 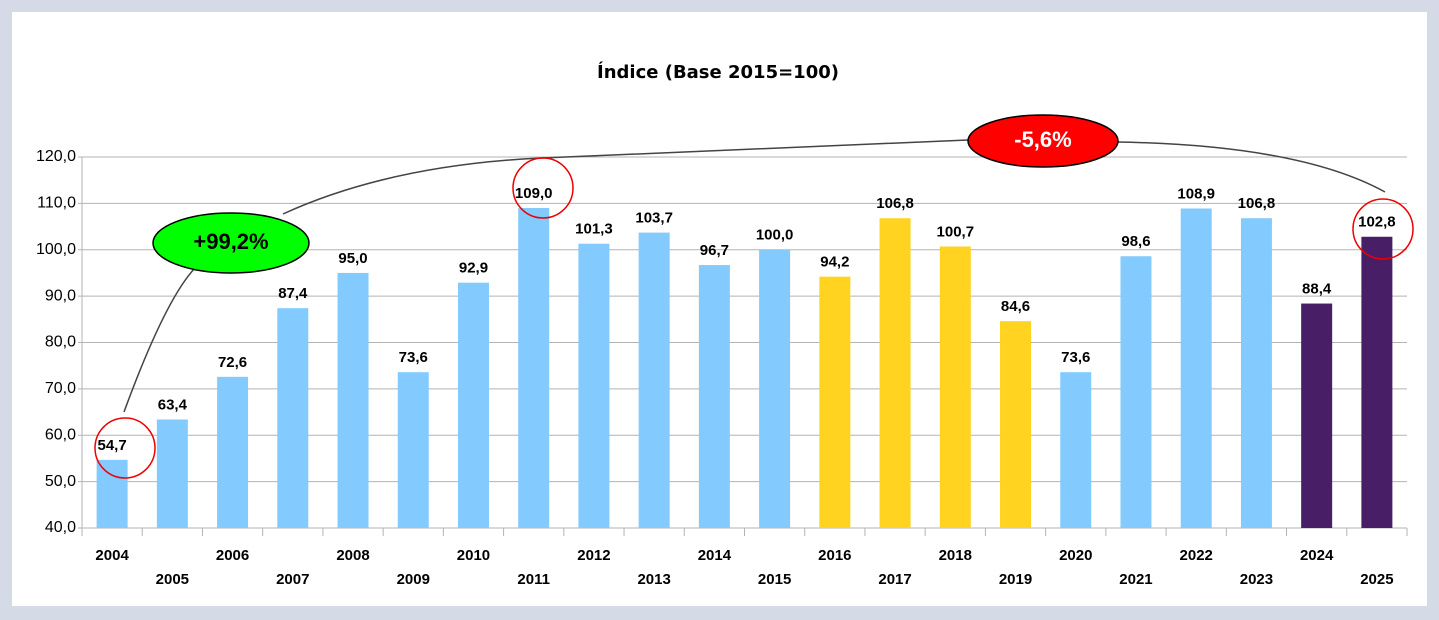 What do you see at coordinates (593, 555) in the screenshot?
I see `x-tick-label: 2012` at bounding box center [593, 555].